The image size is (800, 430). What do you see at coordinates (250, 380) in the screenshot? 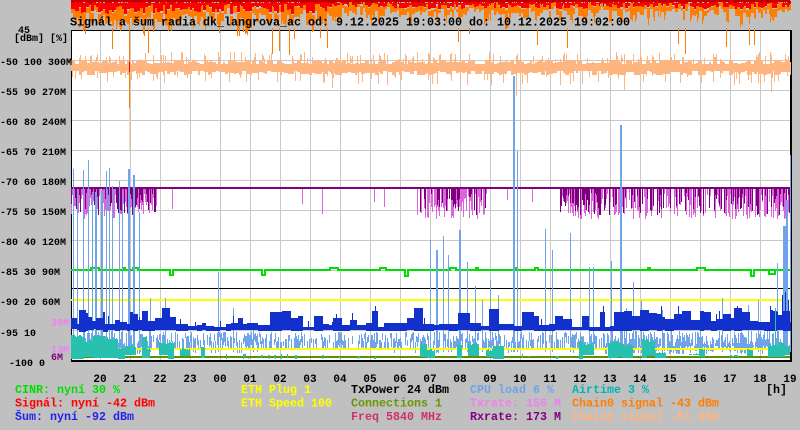
I see `svg-text: 01` at bounding box center [250, 380].